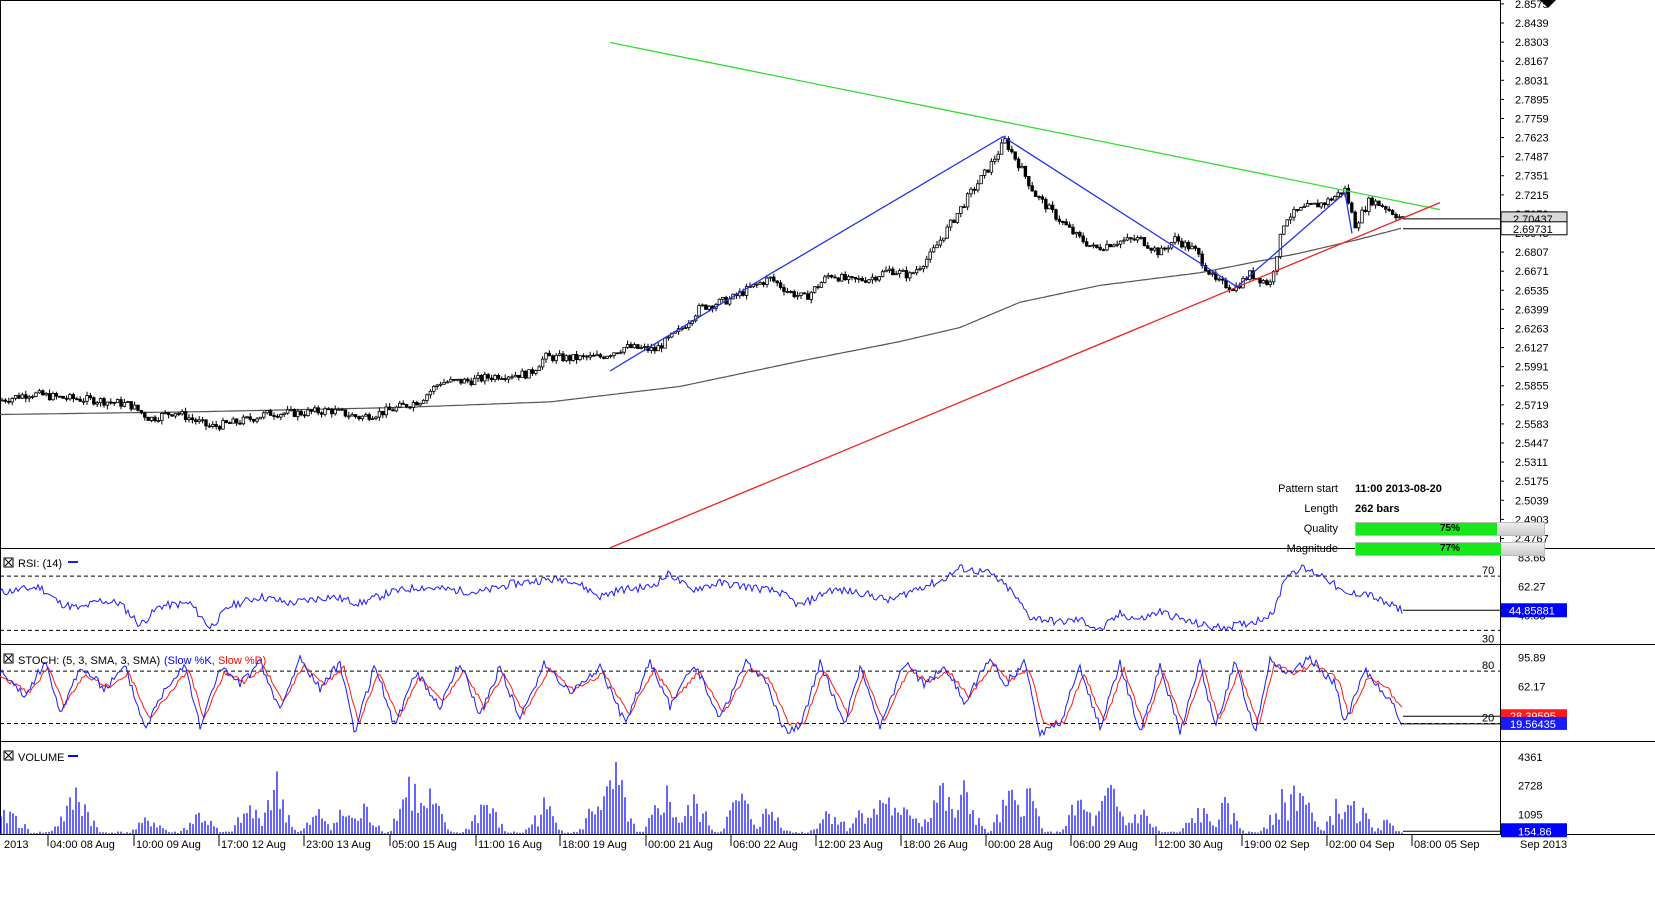  What do you see at coordinates (1534, 830) in the screenshot?
I see `volume-current-value-box: 154.86` at bounding box center [1534, 830].